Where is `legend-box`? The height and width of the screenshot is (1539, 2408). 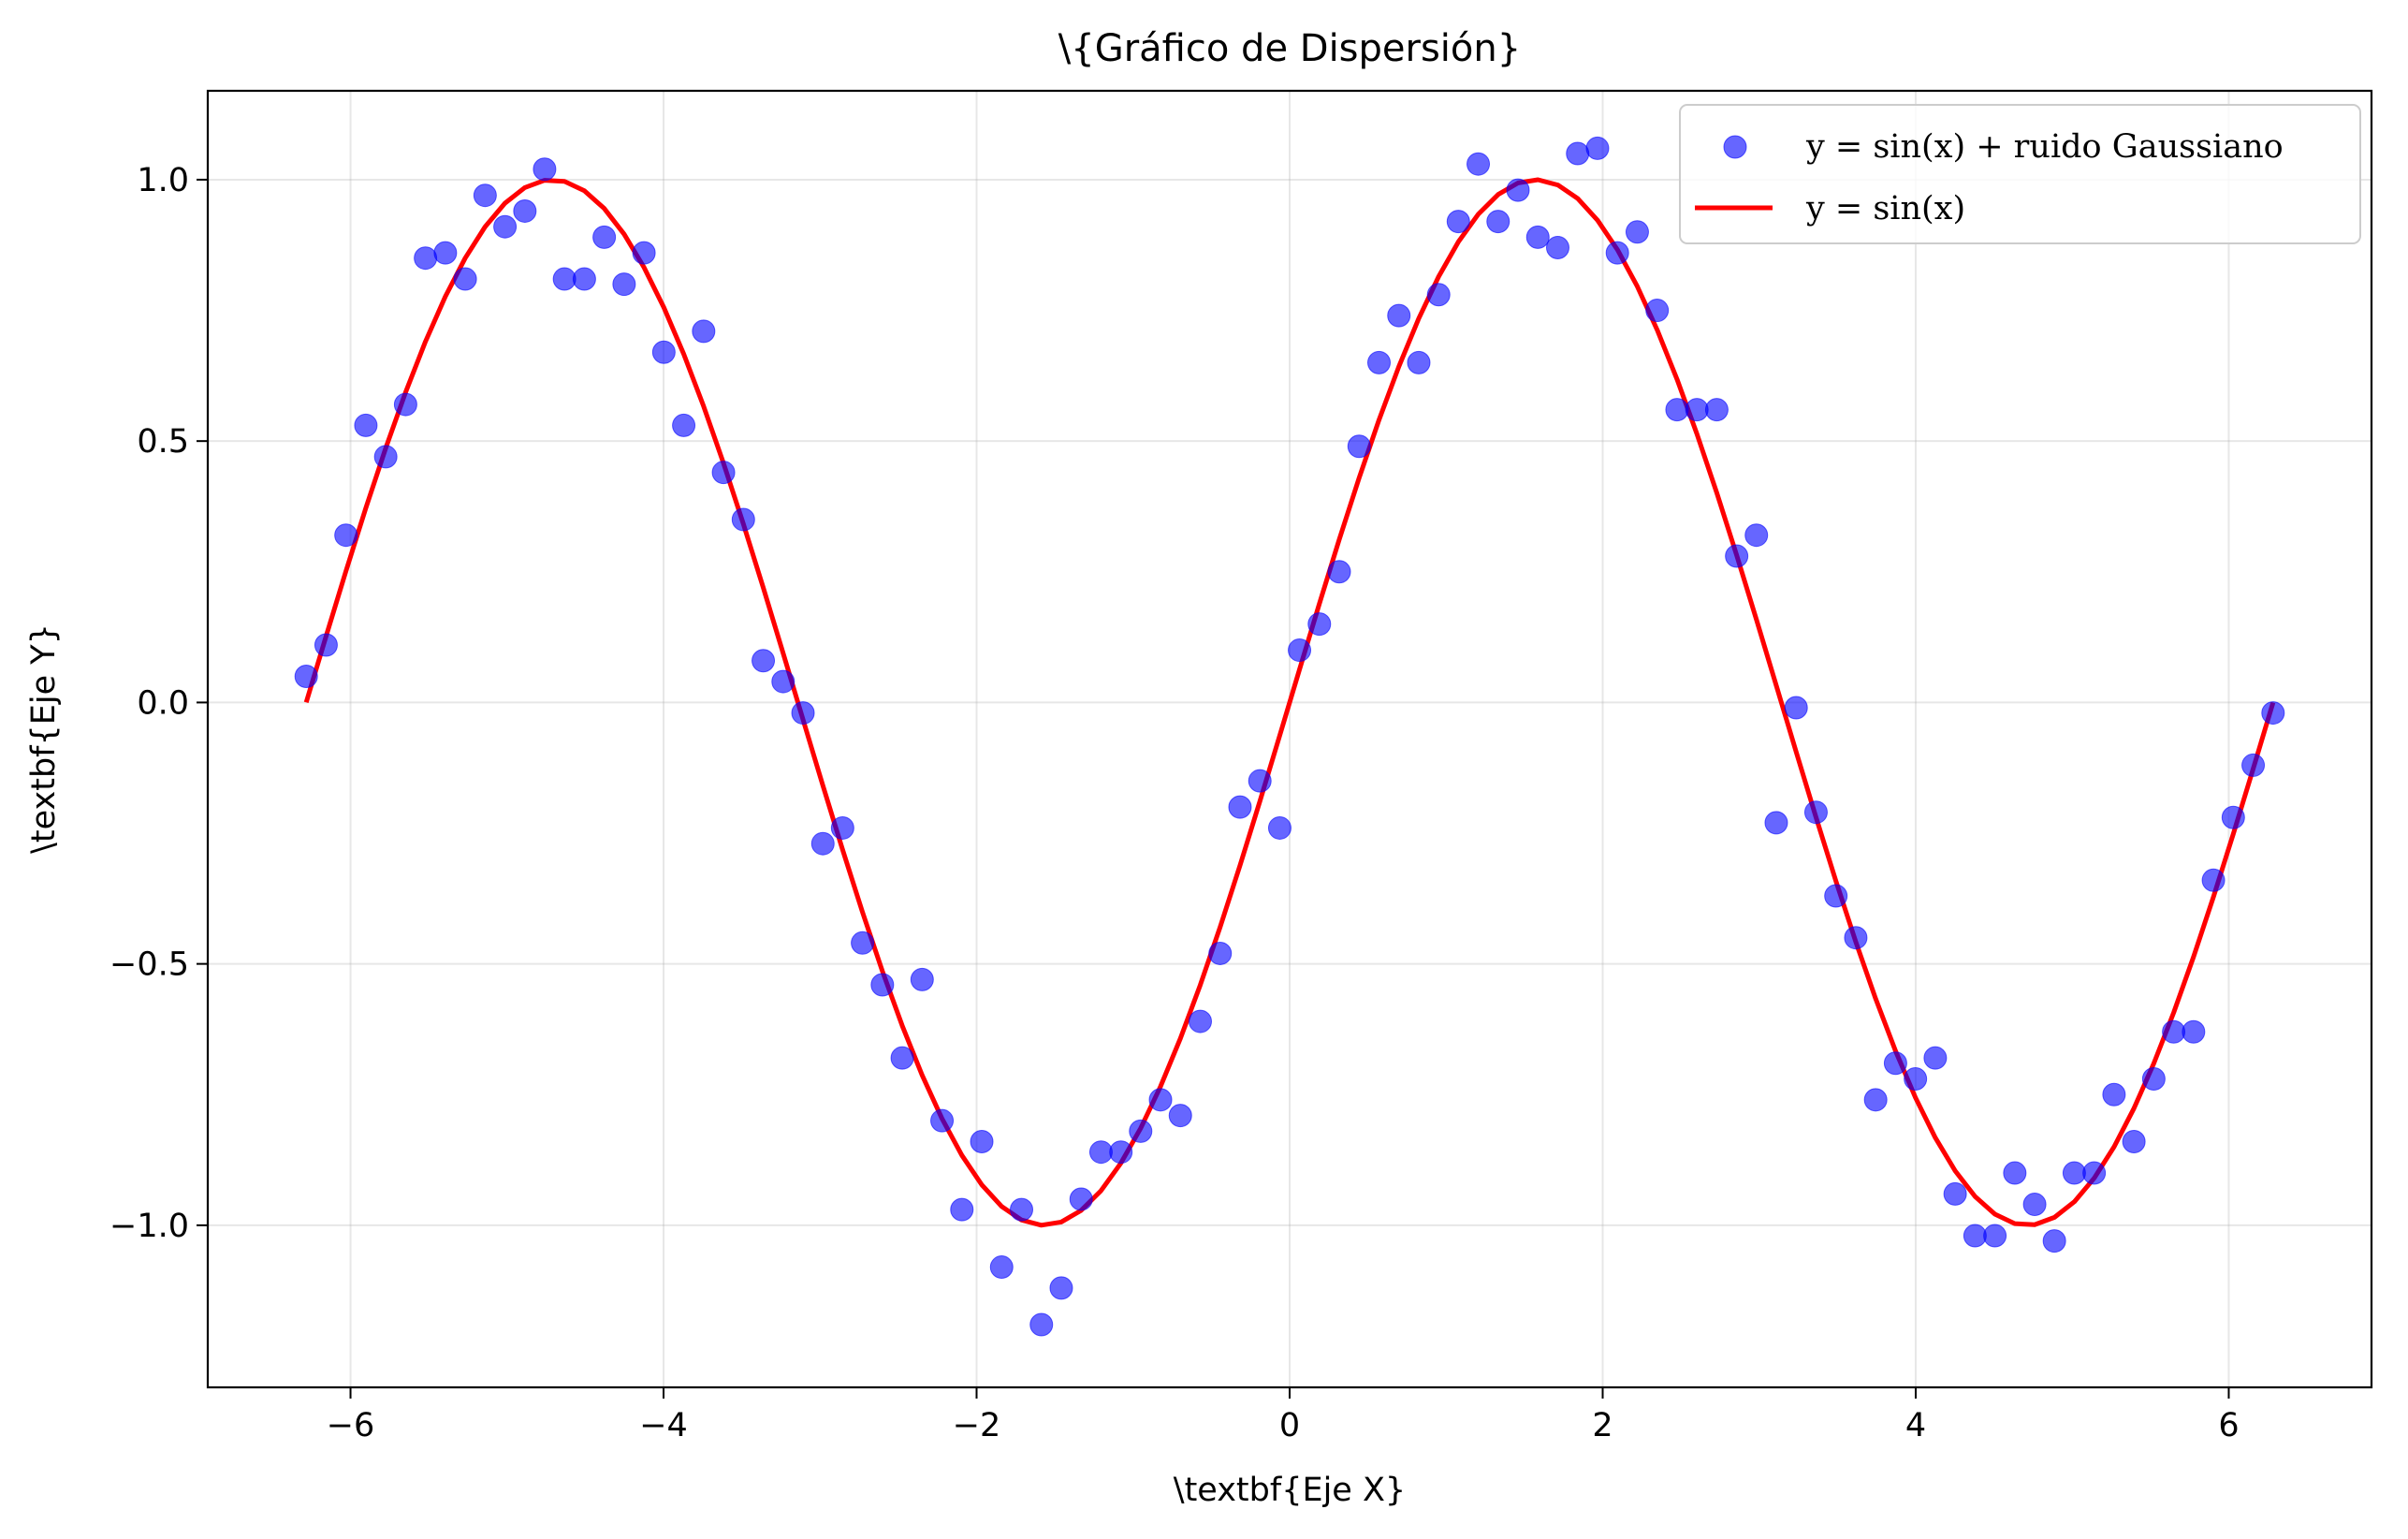
legend-box is located at coordinates (2020, 174).